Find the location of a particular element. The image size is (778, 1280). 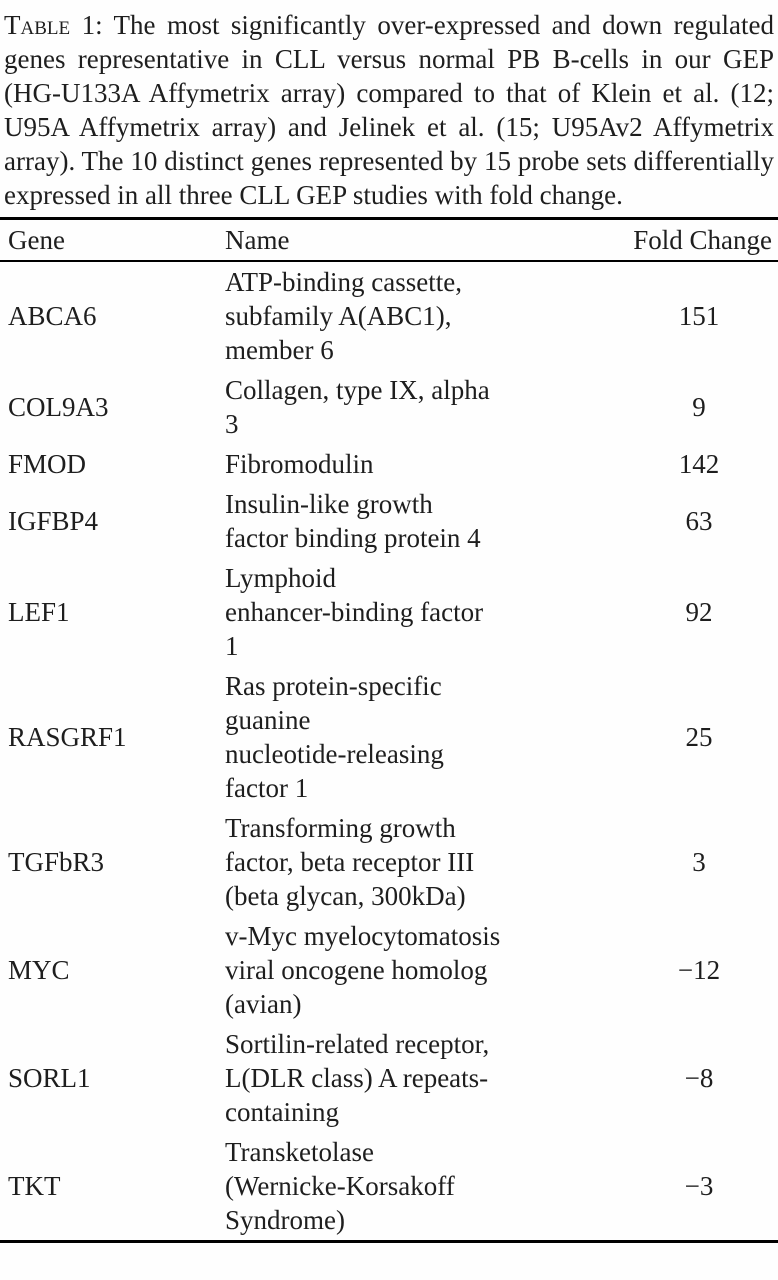

gene-name-line: viral oncogene homolog is located at coordinates (356, 970).